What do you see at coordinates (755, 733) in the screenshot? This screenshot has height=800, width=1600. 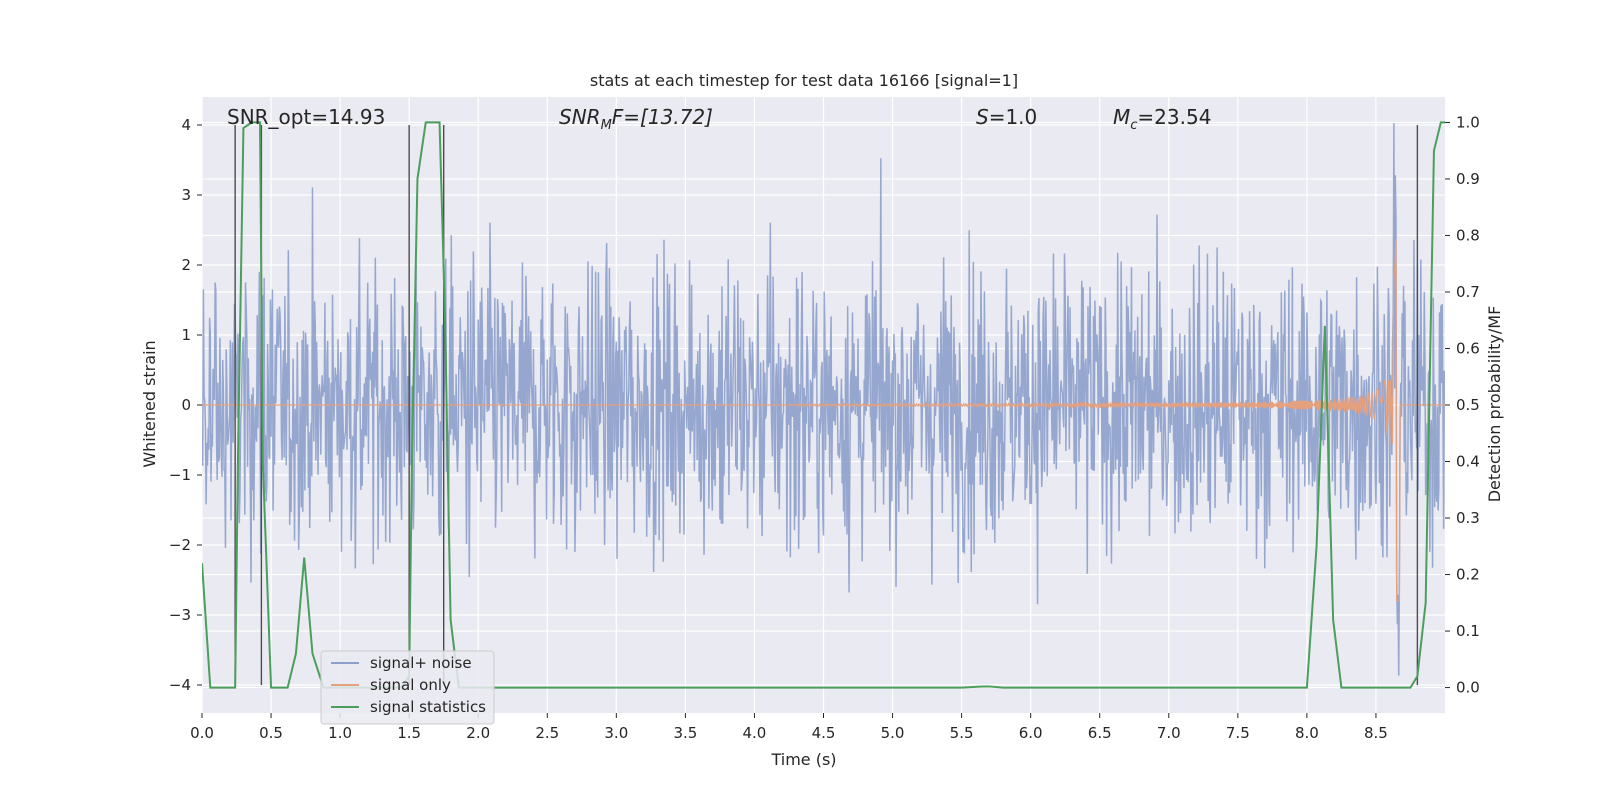 I see `x-tick-label: 4.0` at bounding box center [755, 733].